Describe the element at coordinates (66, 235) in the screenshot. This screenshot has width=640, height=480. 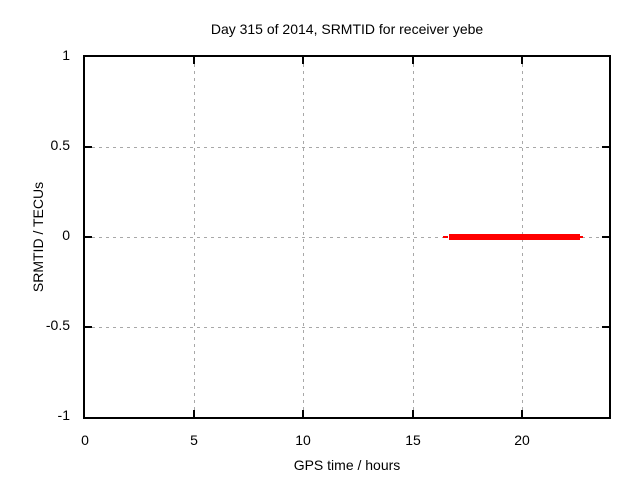
I see `y-tick-label: 0` at that location.